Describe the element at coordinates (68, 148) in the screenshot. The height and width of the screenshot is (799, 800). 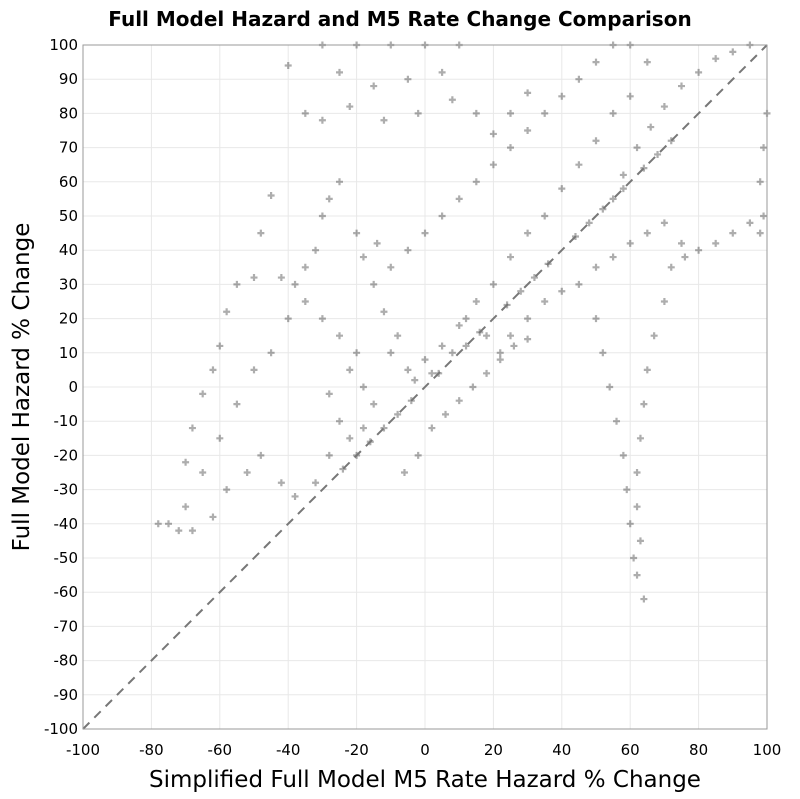
I see `y-tick-label: 70` at that location.